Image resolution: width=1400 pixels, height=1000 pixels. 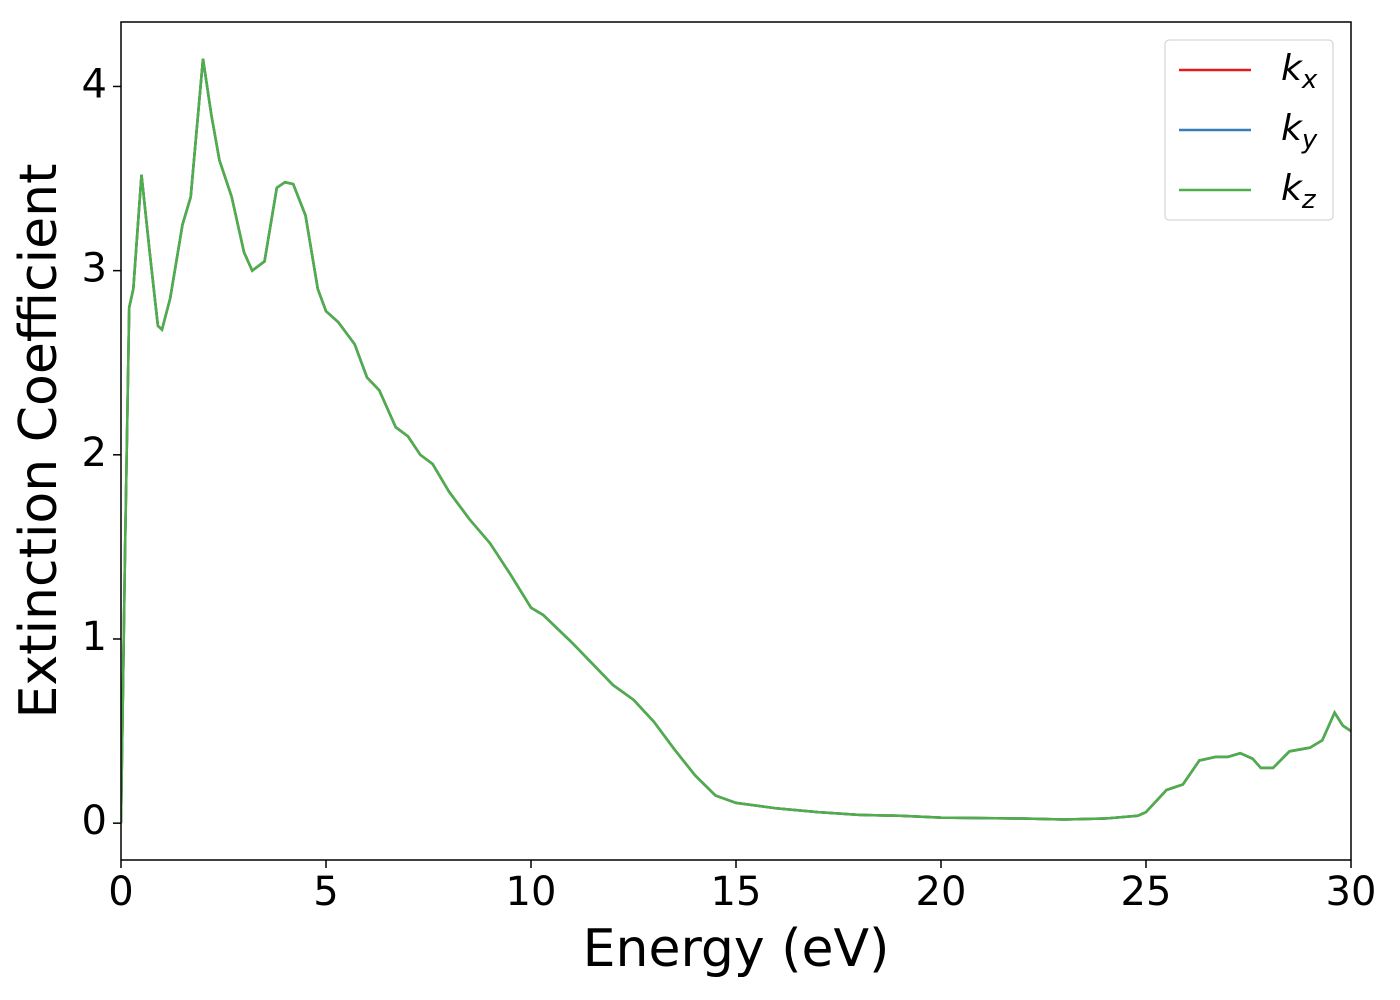 I want to click on x-tick-label: 30, so click(x=1351, y=892).